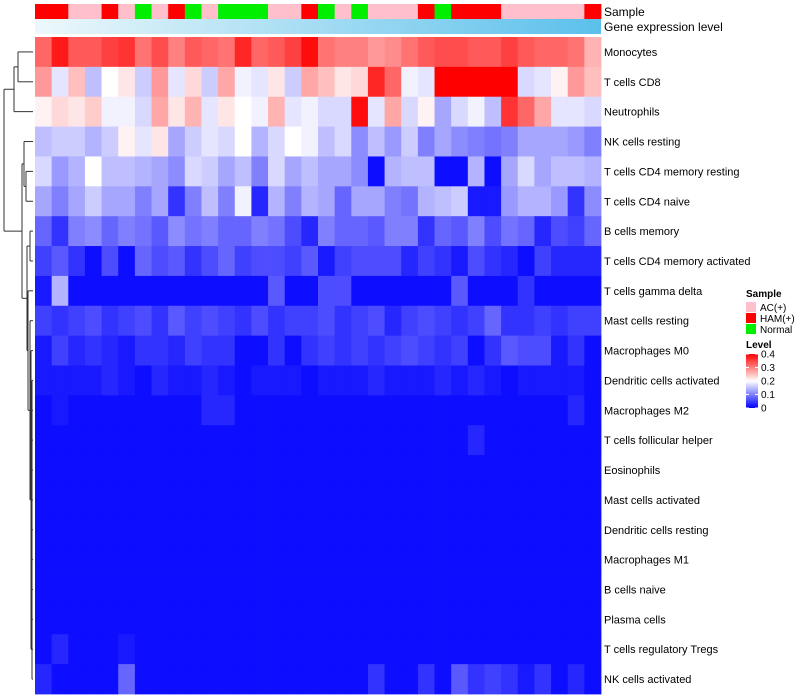 Image resolution: width=800 pixels, height=700 pixels. I want to click on row-label: T cells CD4 naive, so click(647, 202).